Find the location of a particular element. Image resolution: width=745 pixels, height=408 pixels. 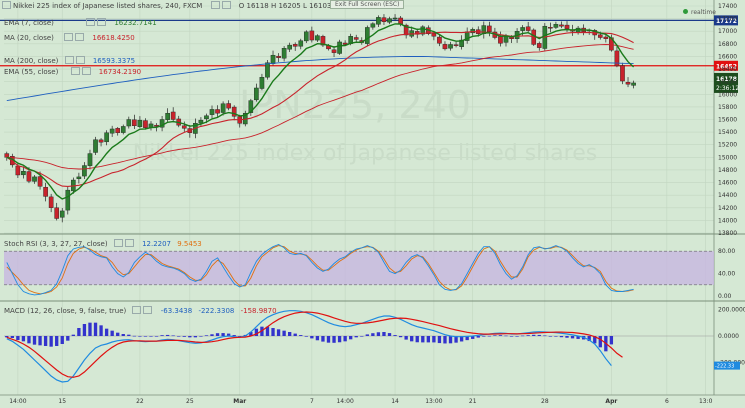

indicator-ma20: MA (20, close) 16618.4250 is located at coordinates (69, 37).